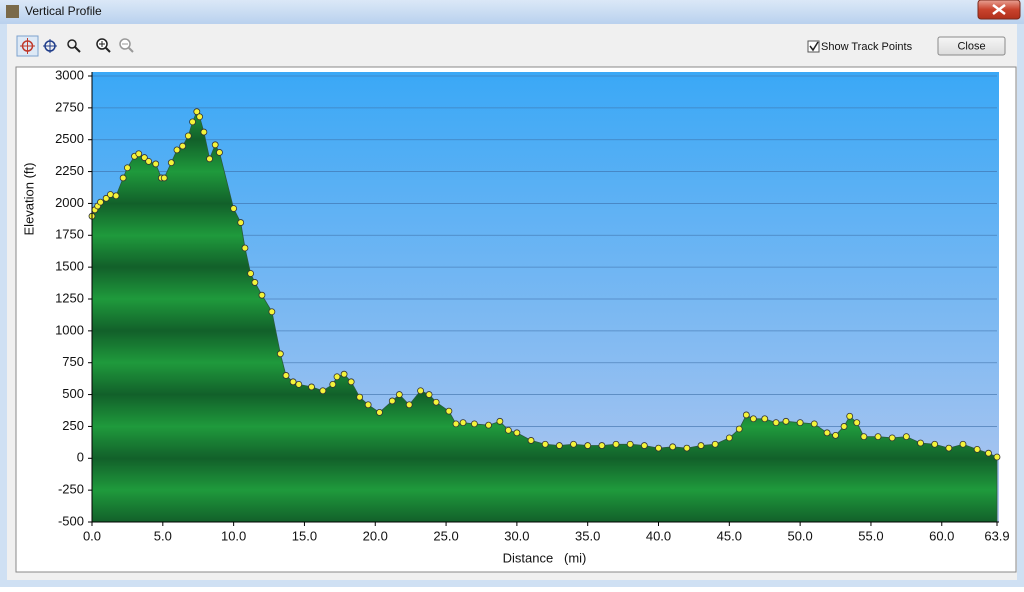 This screenshot has height=592, width=1024. I want to click on zoom-out-tool, so click(126, 45).